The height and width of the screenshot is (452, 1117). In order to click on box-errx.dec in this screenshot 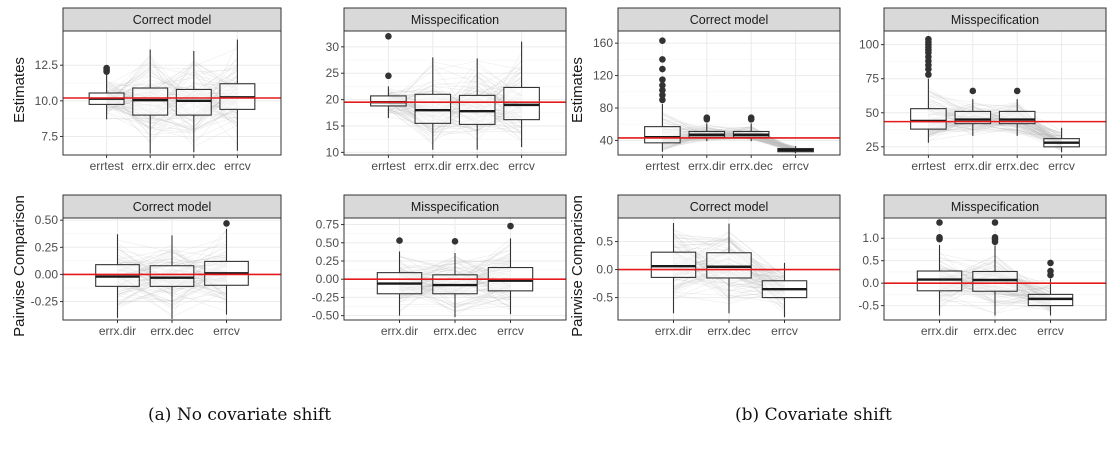, I will do `click(729, 268)`.